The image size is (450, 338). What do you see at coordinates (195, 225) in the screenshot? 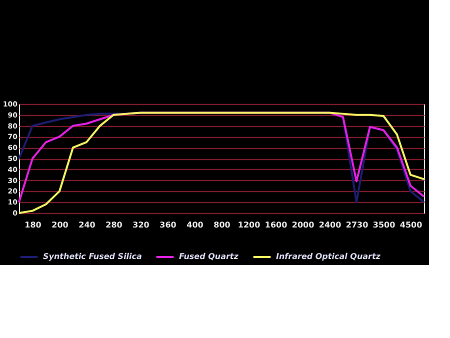
I see `x-tick-label: 400` at bounding box center [195, 225].